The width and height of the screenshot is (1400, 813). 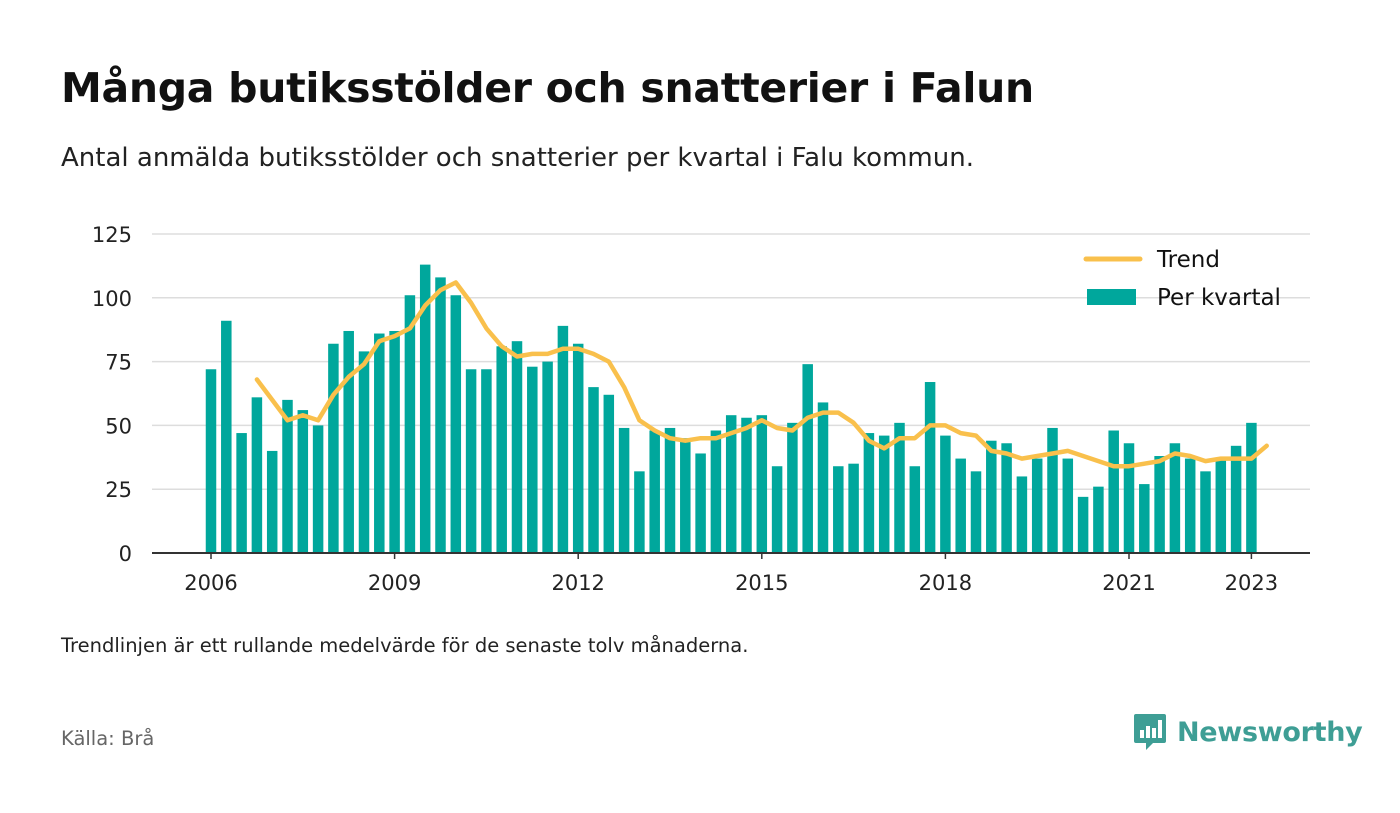 What do you see at coordinates (112, 235) in the screenshot?
I see `y-tick-label: 125` at bounding box center [112, 235].